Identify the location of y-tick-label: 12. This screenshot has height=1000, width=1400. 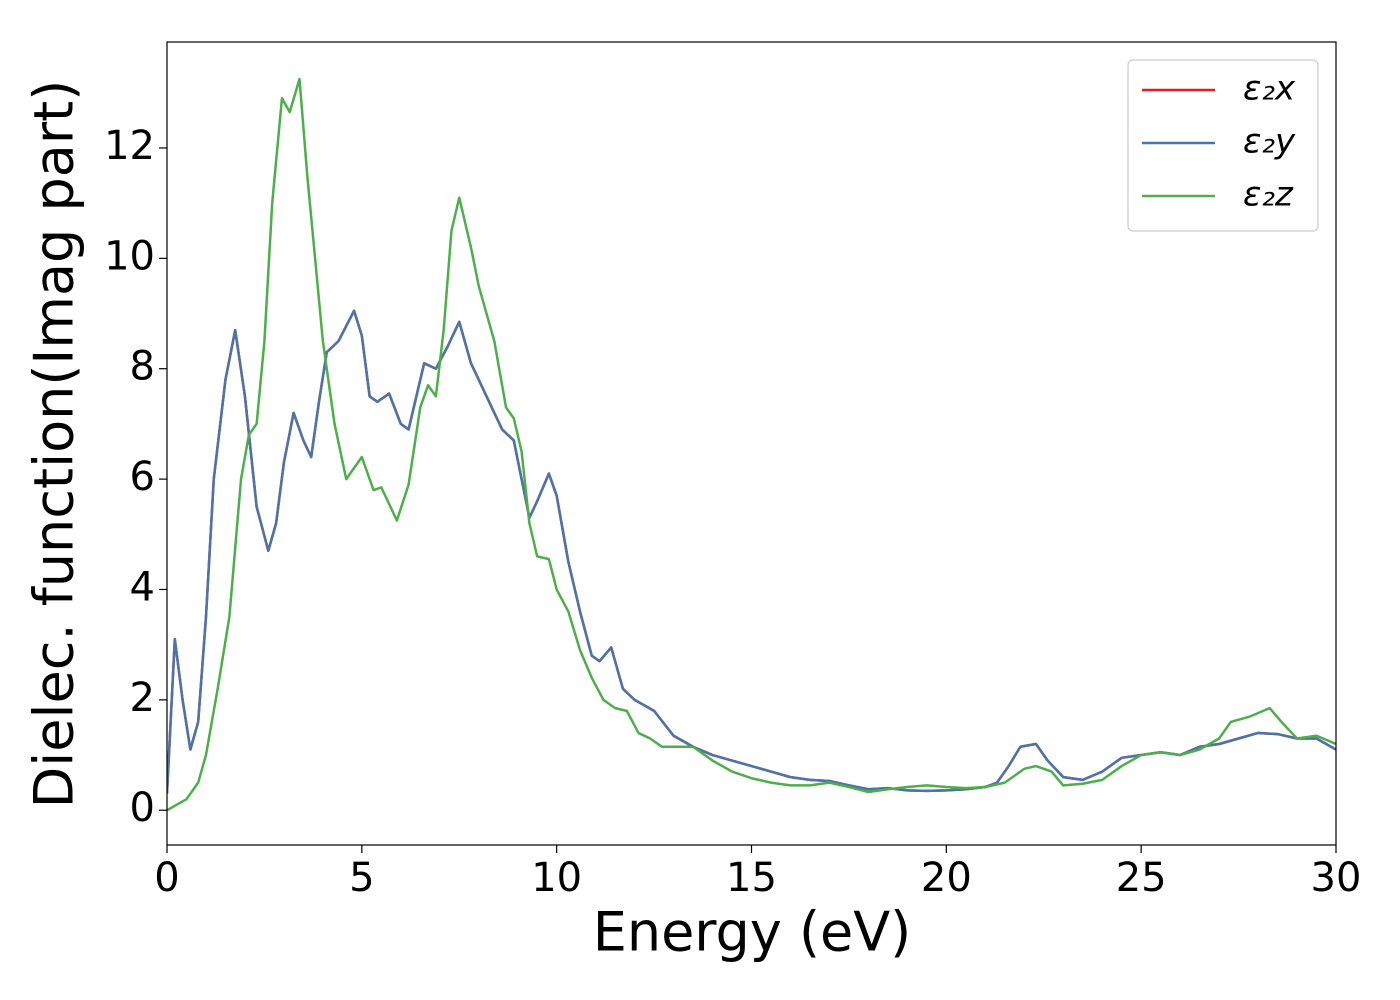
(129, 146).